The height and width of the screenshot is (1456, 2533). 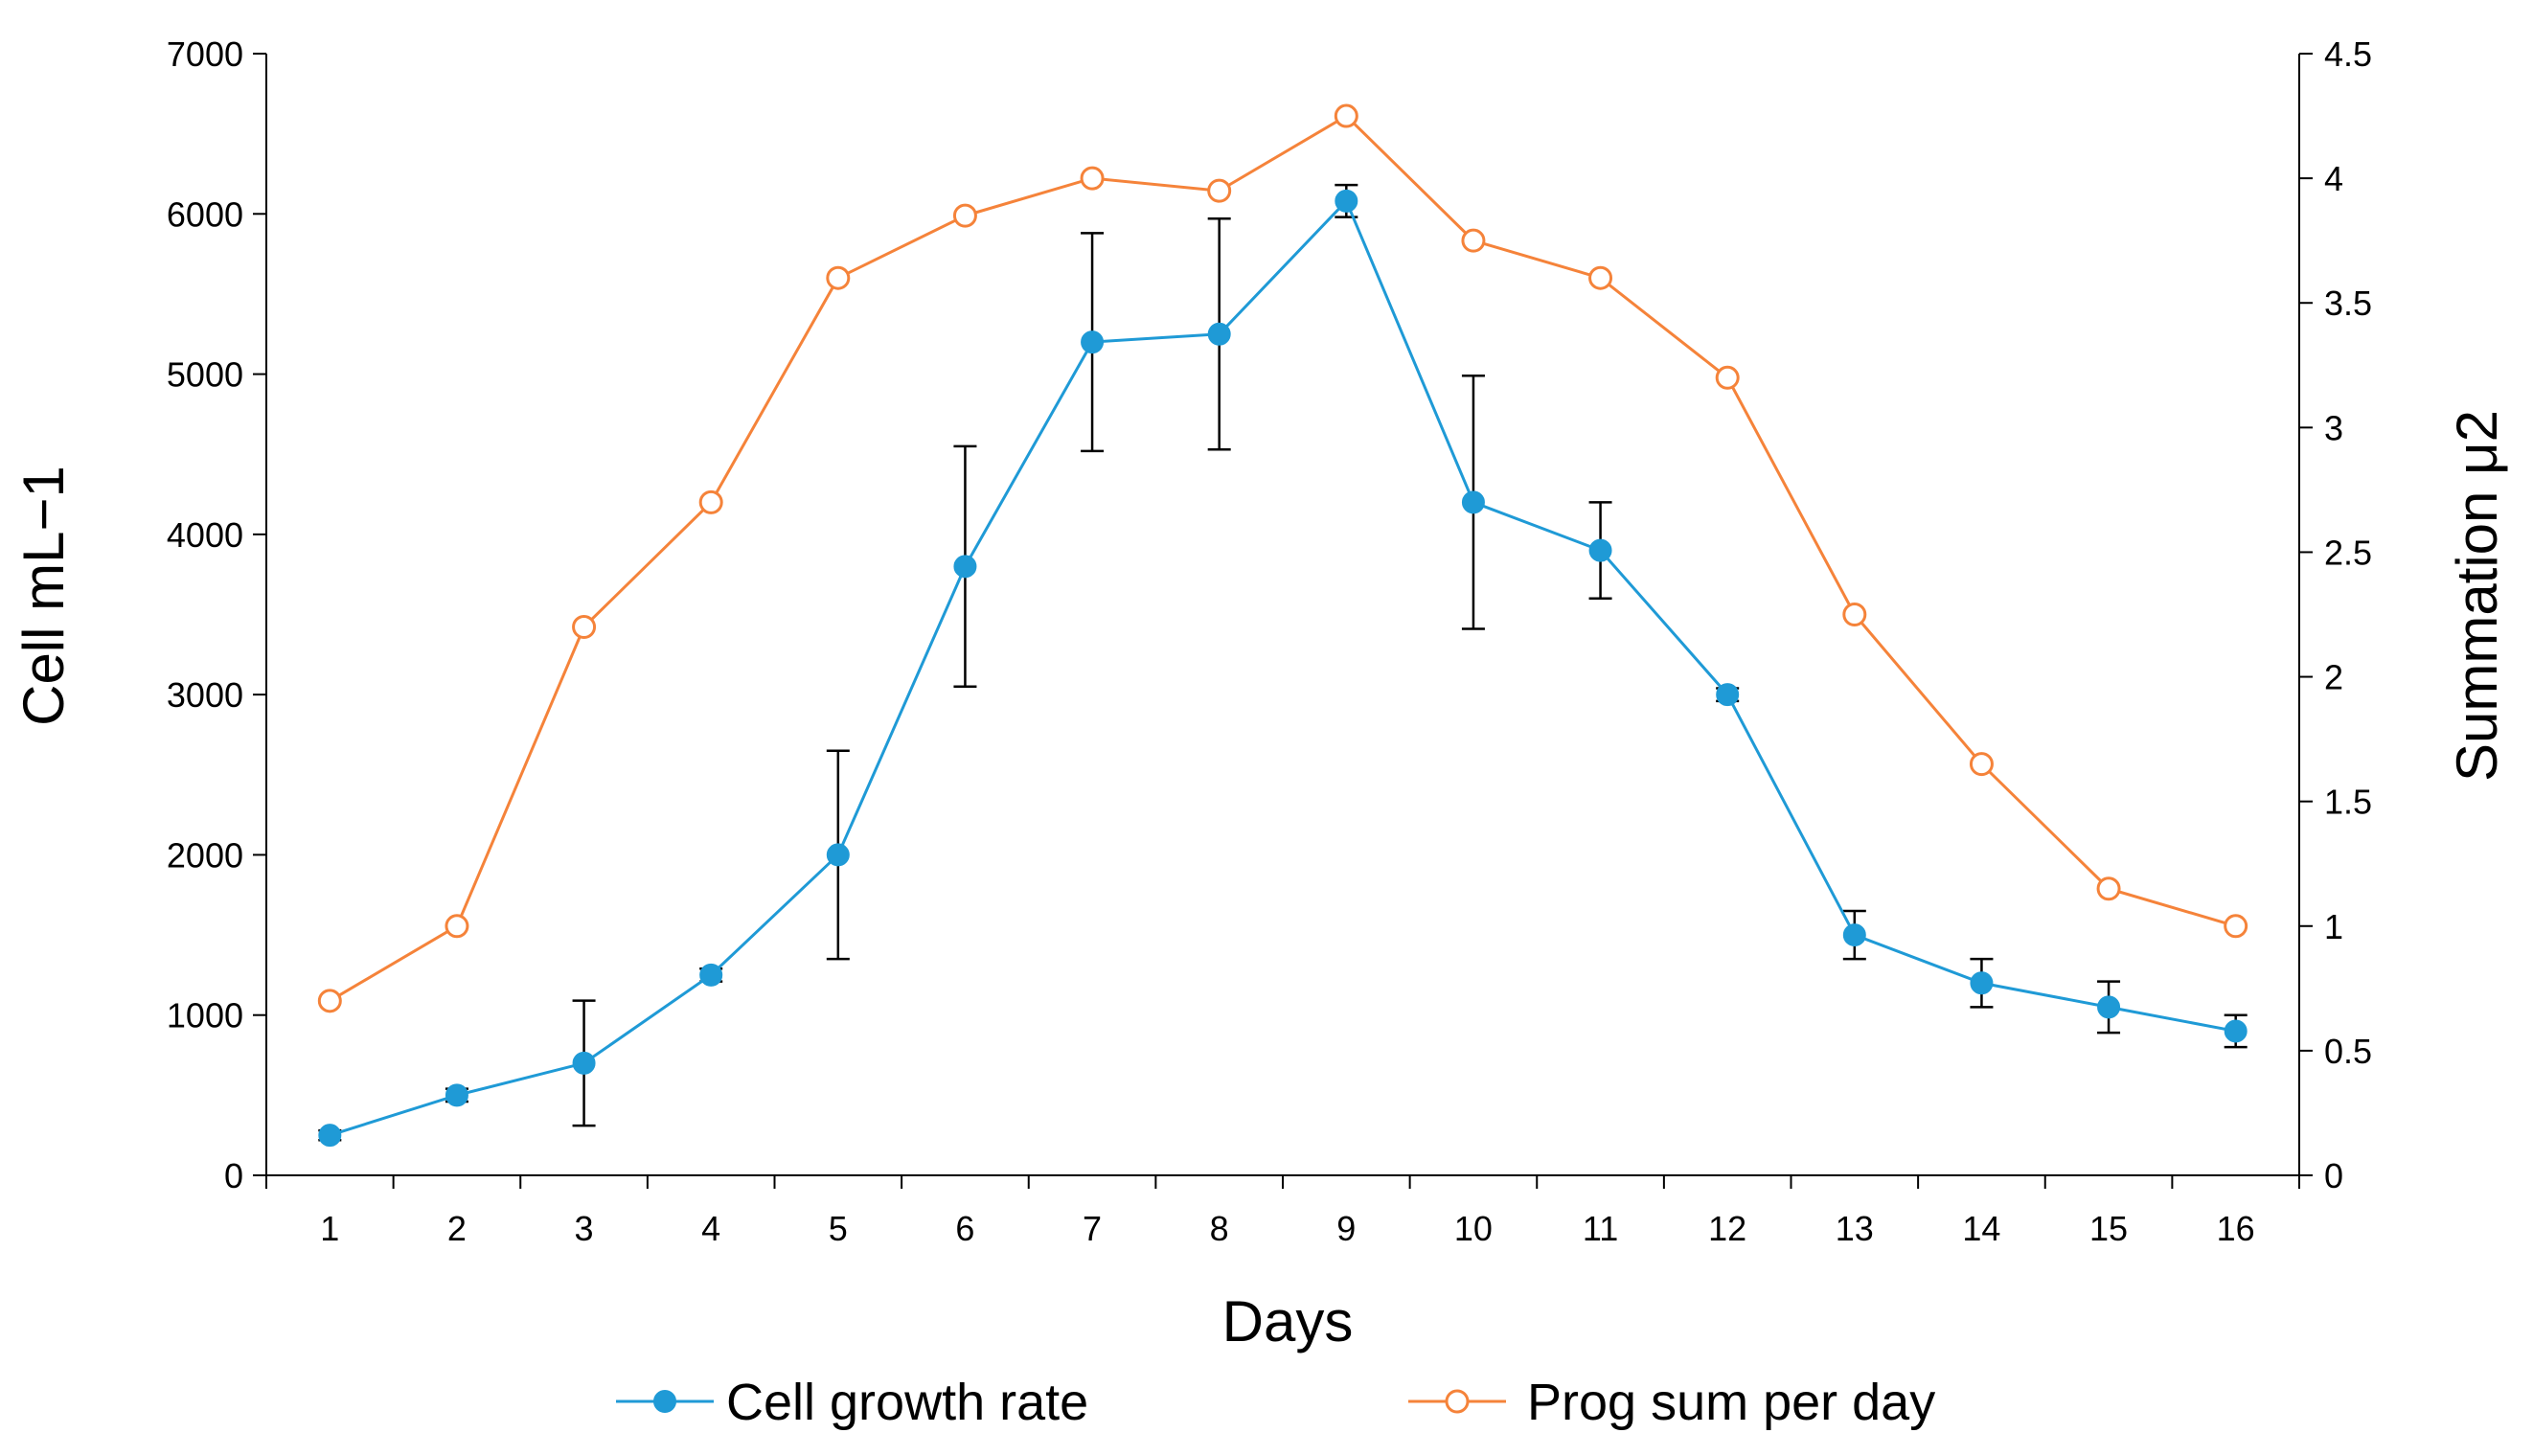 What do you see at coordinates (2477, 596) in the screenshot?
I see `y2-axis-title: Summation μ2` at bounding box center [2477, 596].